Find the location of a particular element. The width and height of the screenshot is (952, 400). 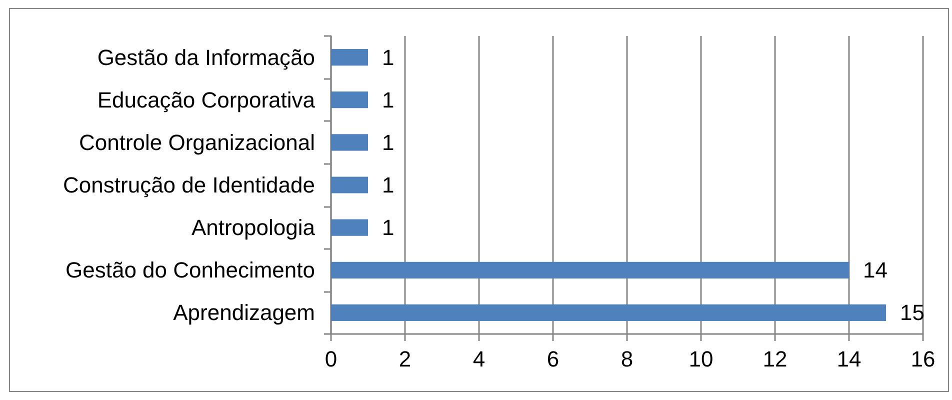

x-tick-label: 4 is located at coordinates (479, 359).